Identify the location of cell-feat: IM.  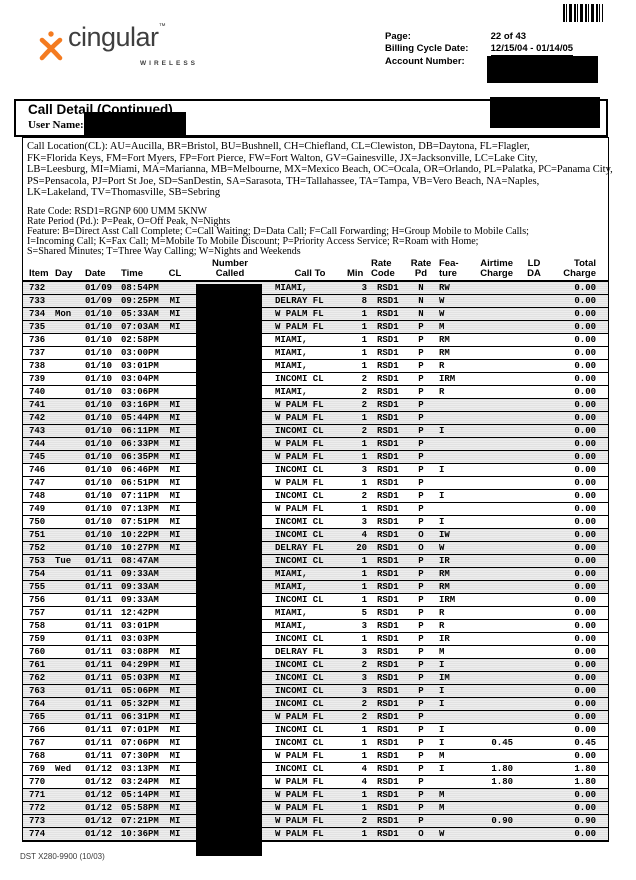
(444, 677).